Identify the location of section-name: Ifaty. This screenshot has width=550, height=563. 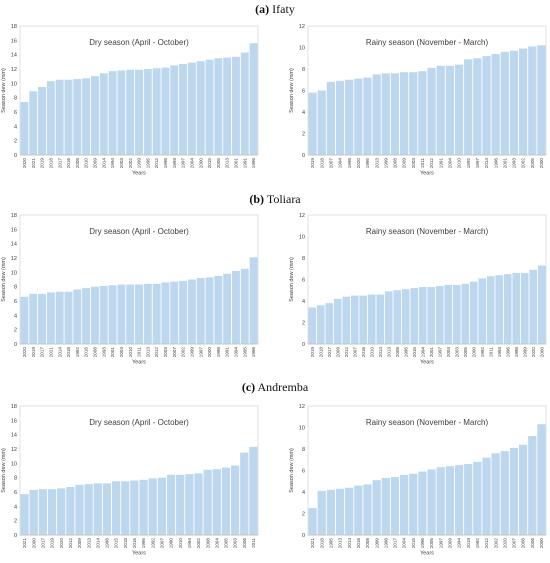
(283, 9).